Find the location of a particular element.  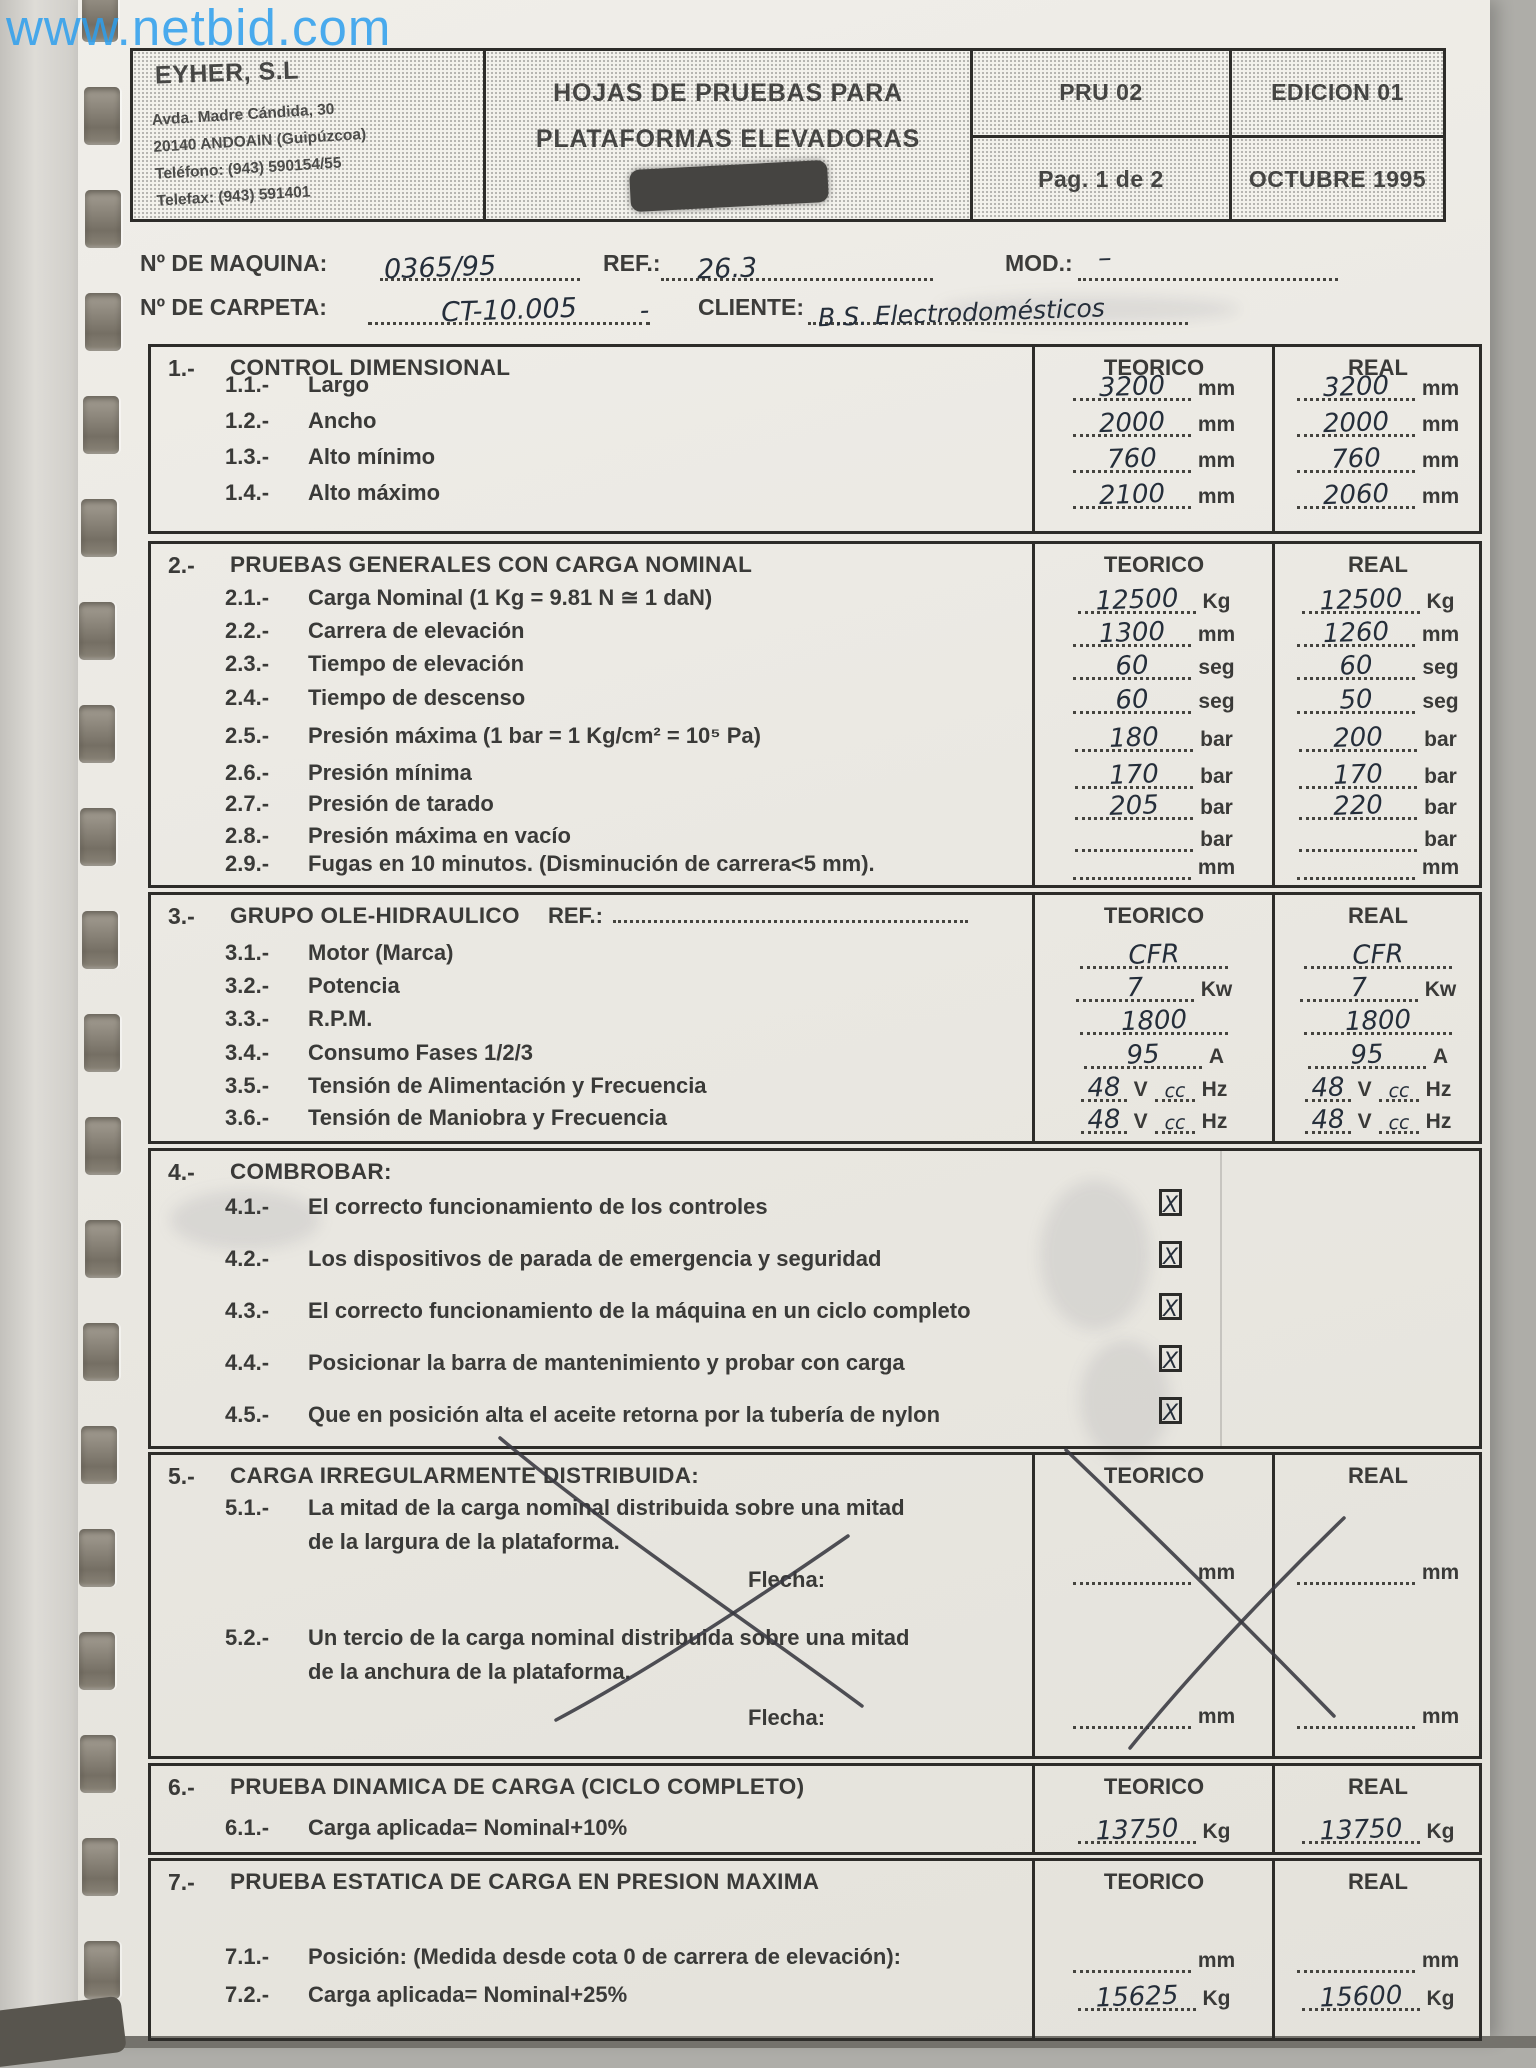

doc-date-cell: OCTUBRE 1995 is located at coordinates (1336, 177).